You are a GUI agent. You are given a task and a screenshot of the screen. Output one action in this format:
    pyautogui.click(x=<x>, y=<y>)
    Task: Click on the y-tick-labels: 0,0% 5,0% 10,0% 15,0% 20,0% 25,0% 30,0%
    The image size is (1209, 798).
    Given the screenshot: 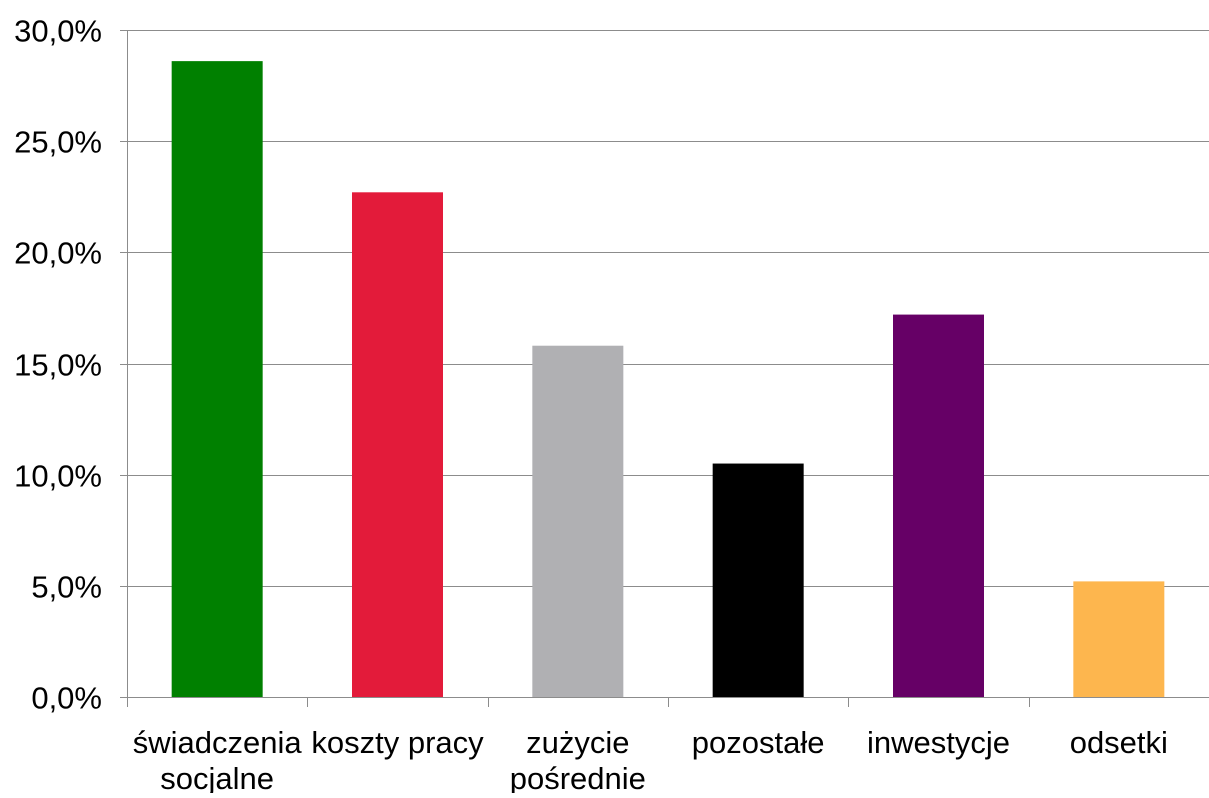 What is the action you would take?
    pyautogui.click(x=58, y=365)
    